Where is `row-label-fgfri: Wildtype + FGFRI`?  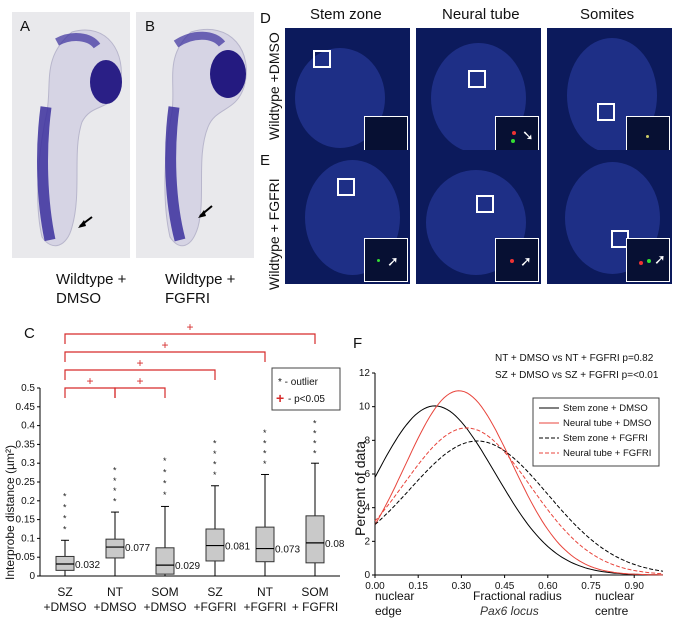 row-label-fgfri: Wildtype + FGFRI is located at coordinates (274, 234).